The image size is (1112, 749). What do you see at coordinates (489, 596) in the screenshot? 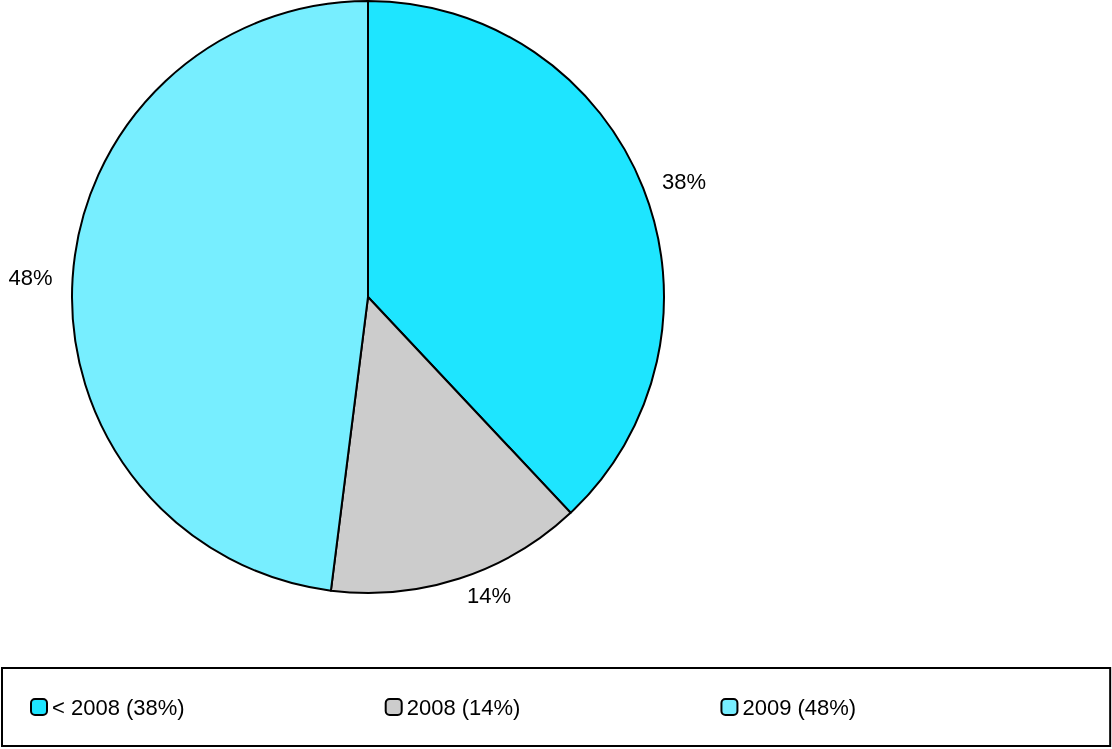
I see `data-label: 14%` at bounding box center [489, 596].